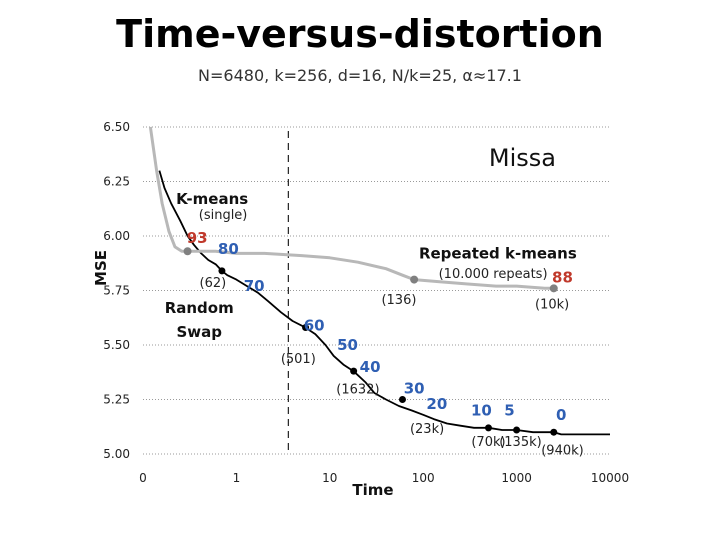 The image size is (720, 540). What do you see at coordinates (357, 390) in the screenshot?
I see `annotation-label: (1632)` at bounding box center [357, 390].